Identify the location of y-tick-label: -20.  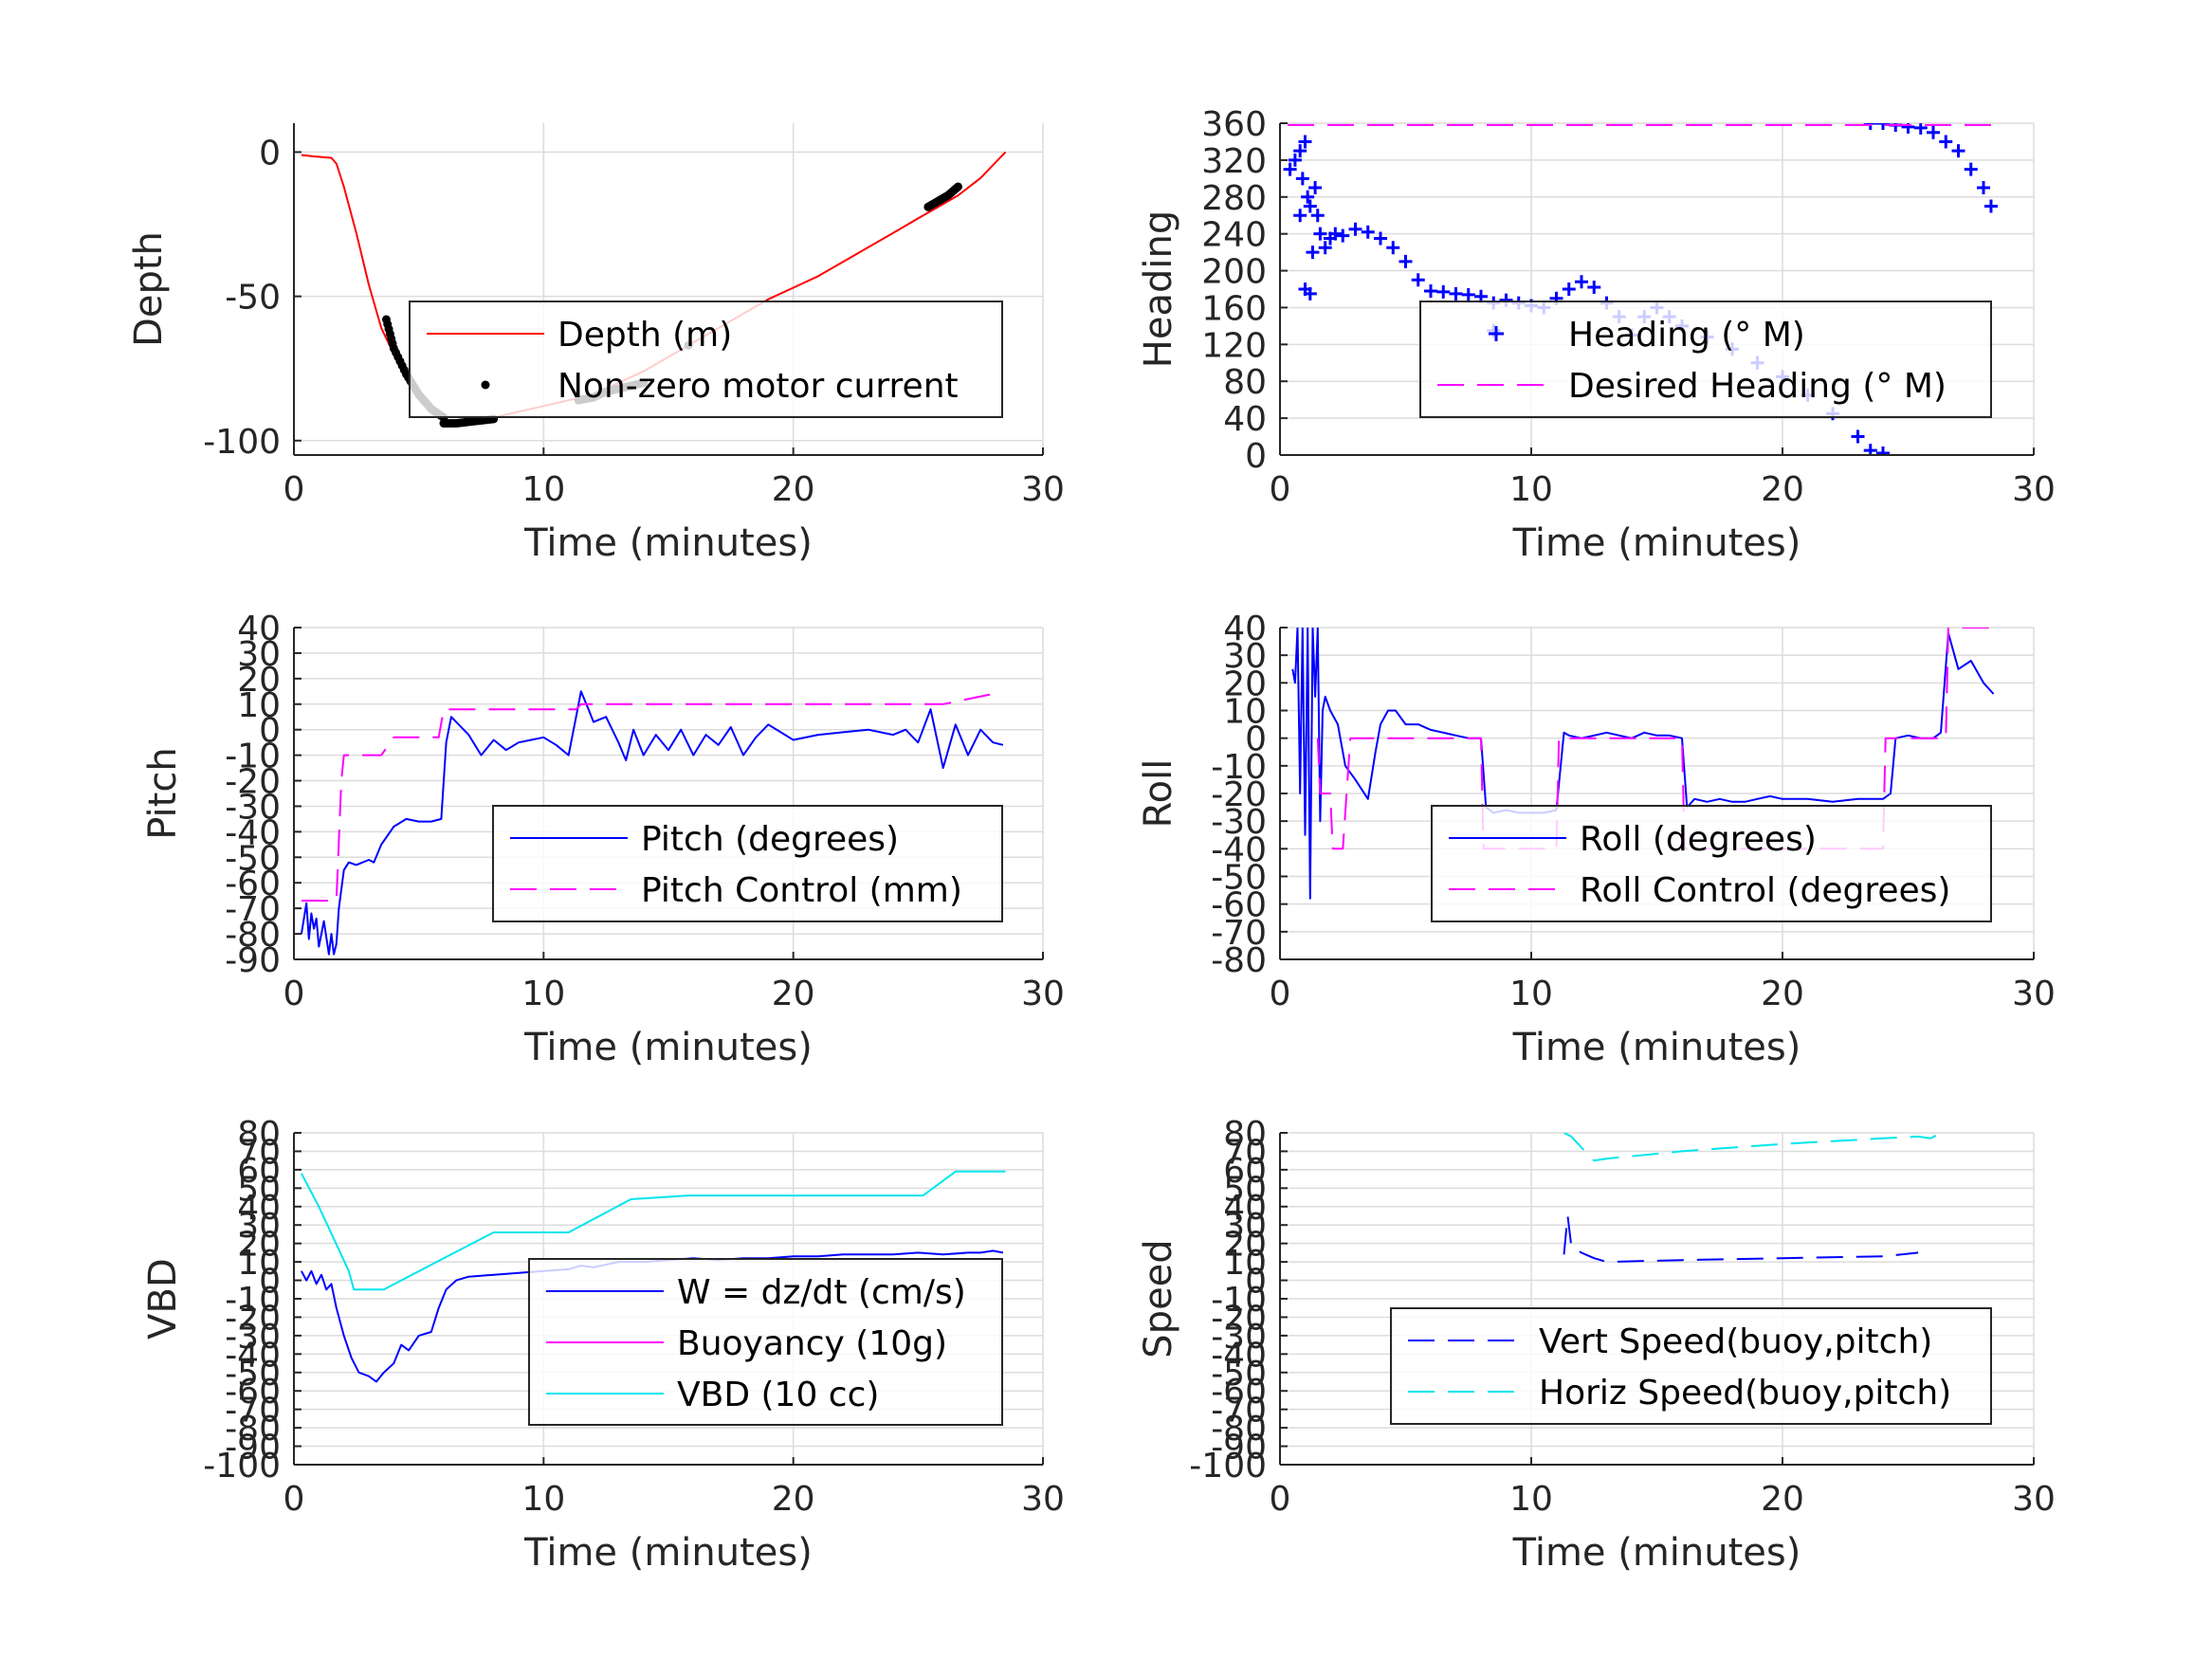
(1239, 1318).